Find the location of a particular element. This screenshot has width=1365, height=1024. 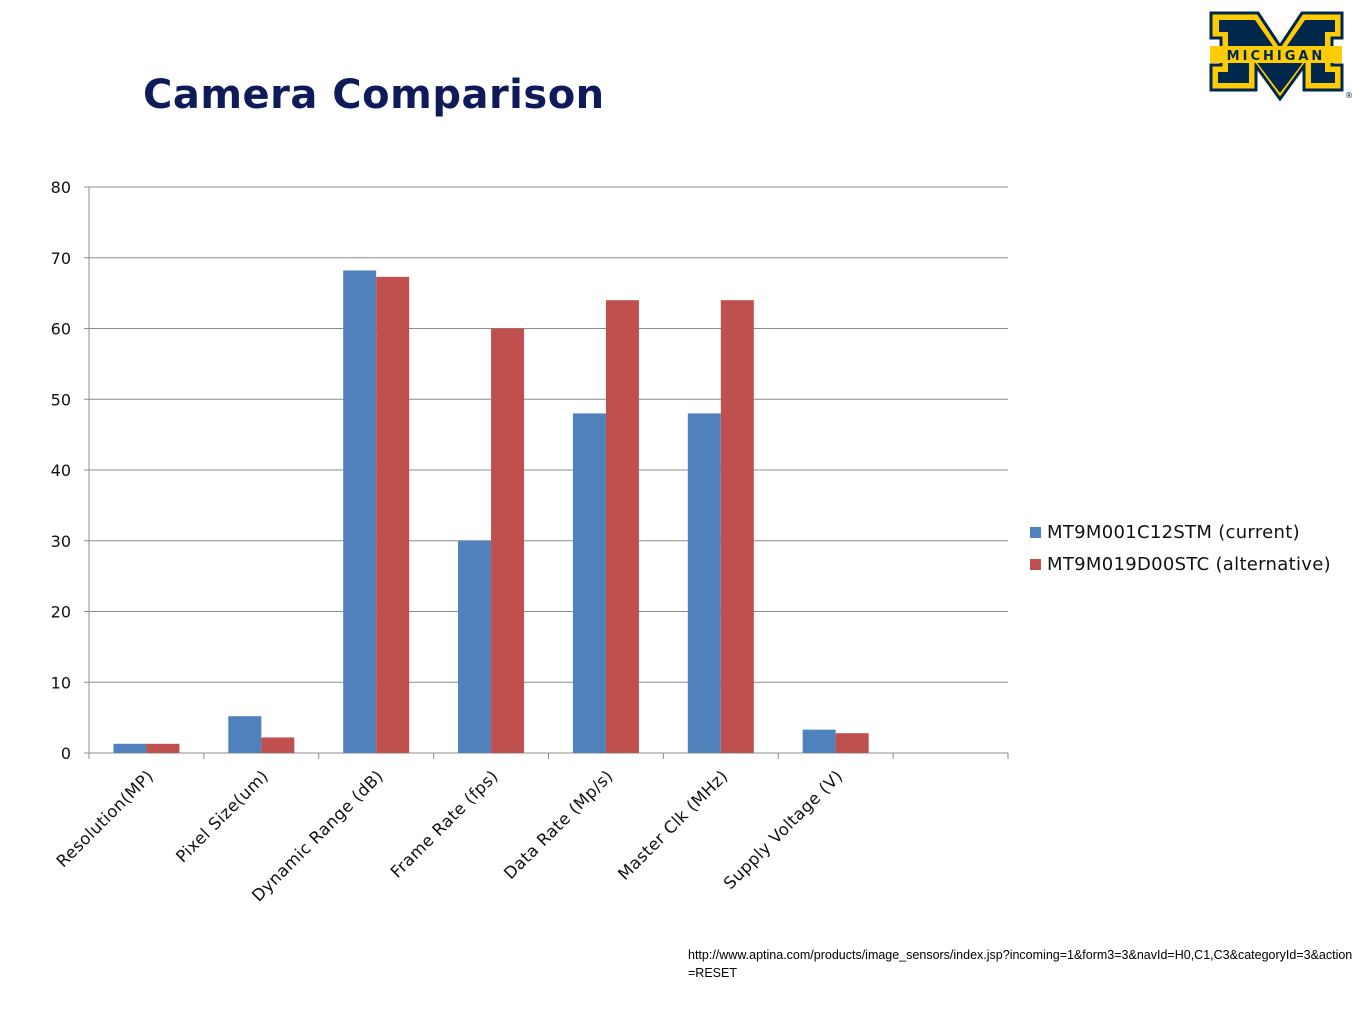

slide-title: Camera Comparison is located at coordinates (374, 95).